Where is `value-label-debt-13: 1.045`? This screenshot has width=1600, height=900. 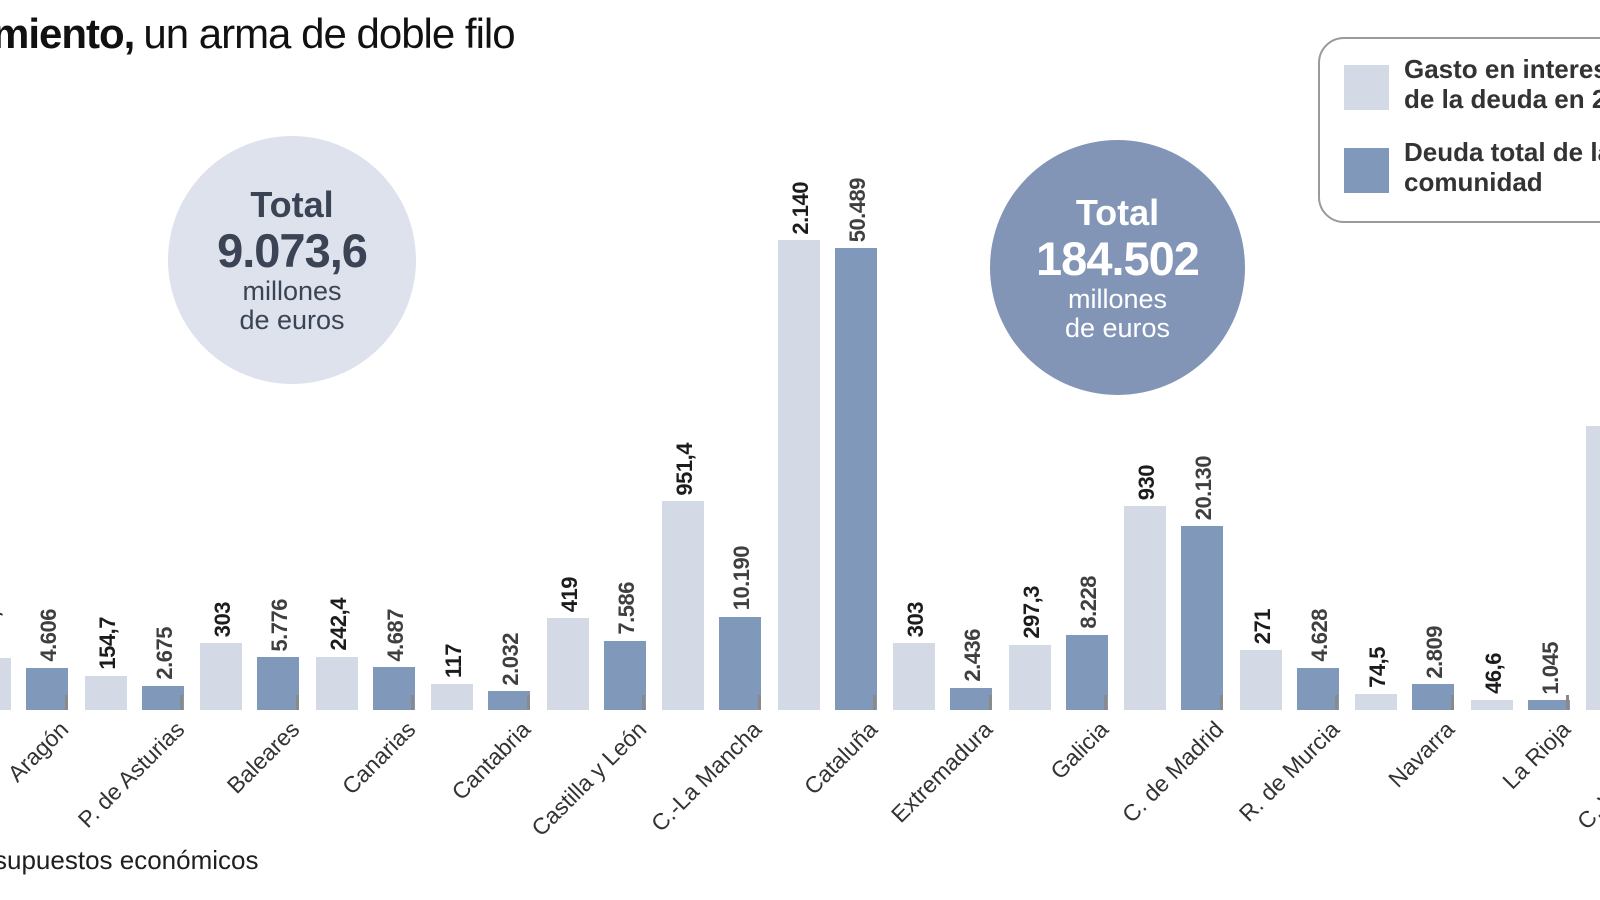
value-label-debt-13: 1.045 is located at coordinates (1550, 668).